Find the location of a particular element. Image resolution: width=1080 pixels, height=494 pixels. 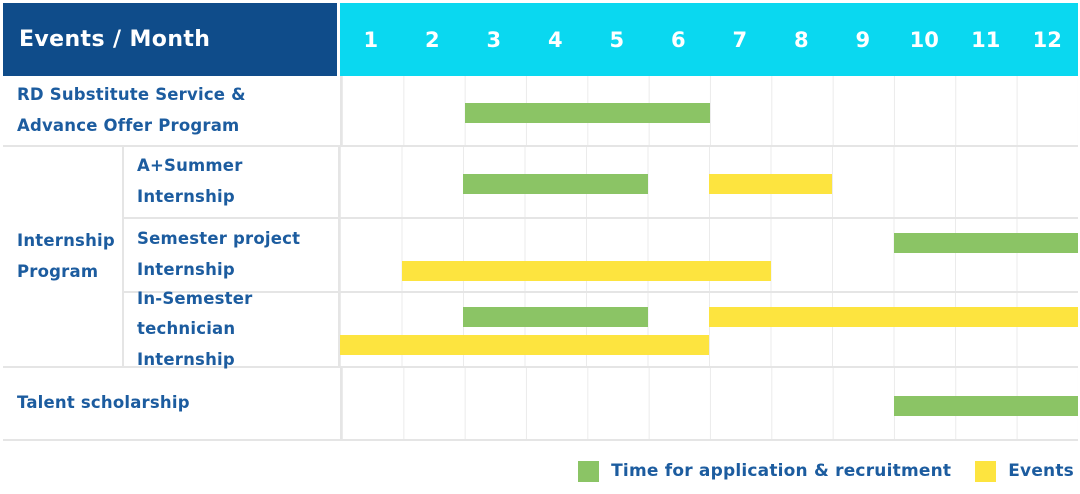

row-label-line: Talent scholarship is located at coordinates (103, 403).